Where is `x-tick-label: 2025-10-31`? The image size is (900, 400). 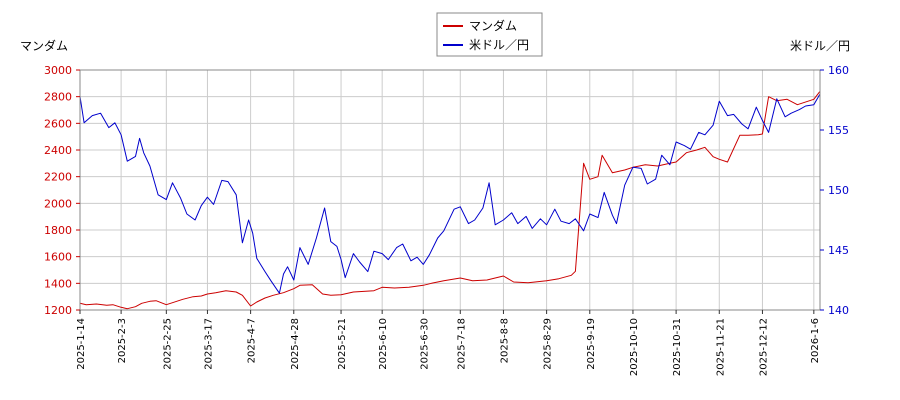 x-tick-label: 2025-10-31 is located at coordinates (677, 347).